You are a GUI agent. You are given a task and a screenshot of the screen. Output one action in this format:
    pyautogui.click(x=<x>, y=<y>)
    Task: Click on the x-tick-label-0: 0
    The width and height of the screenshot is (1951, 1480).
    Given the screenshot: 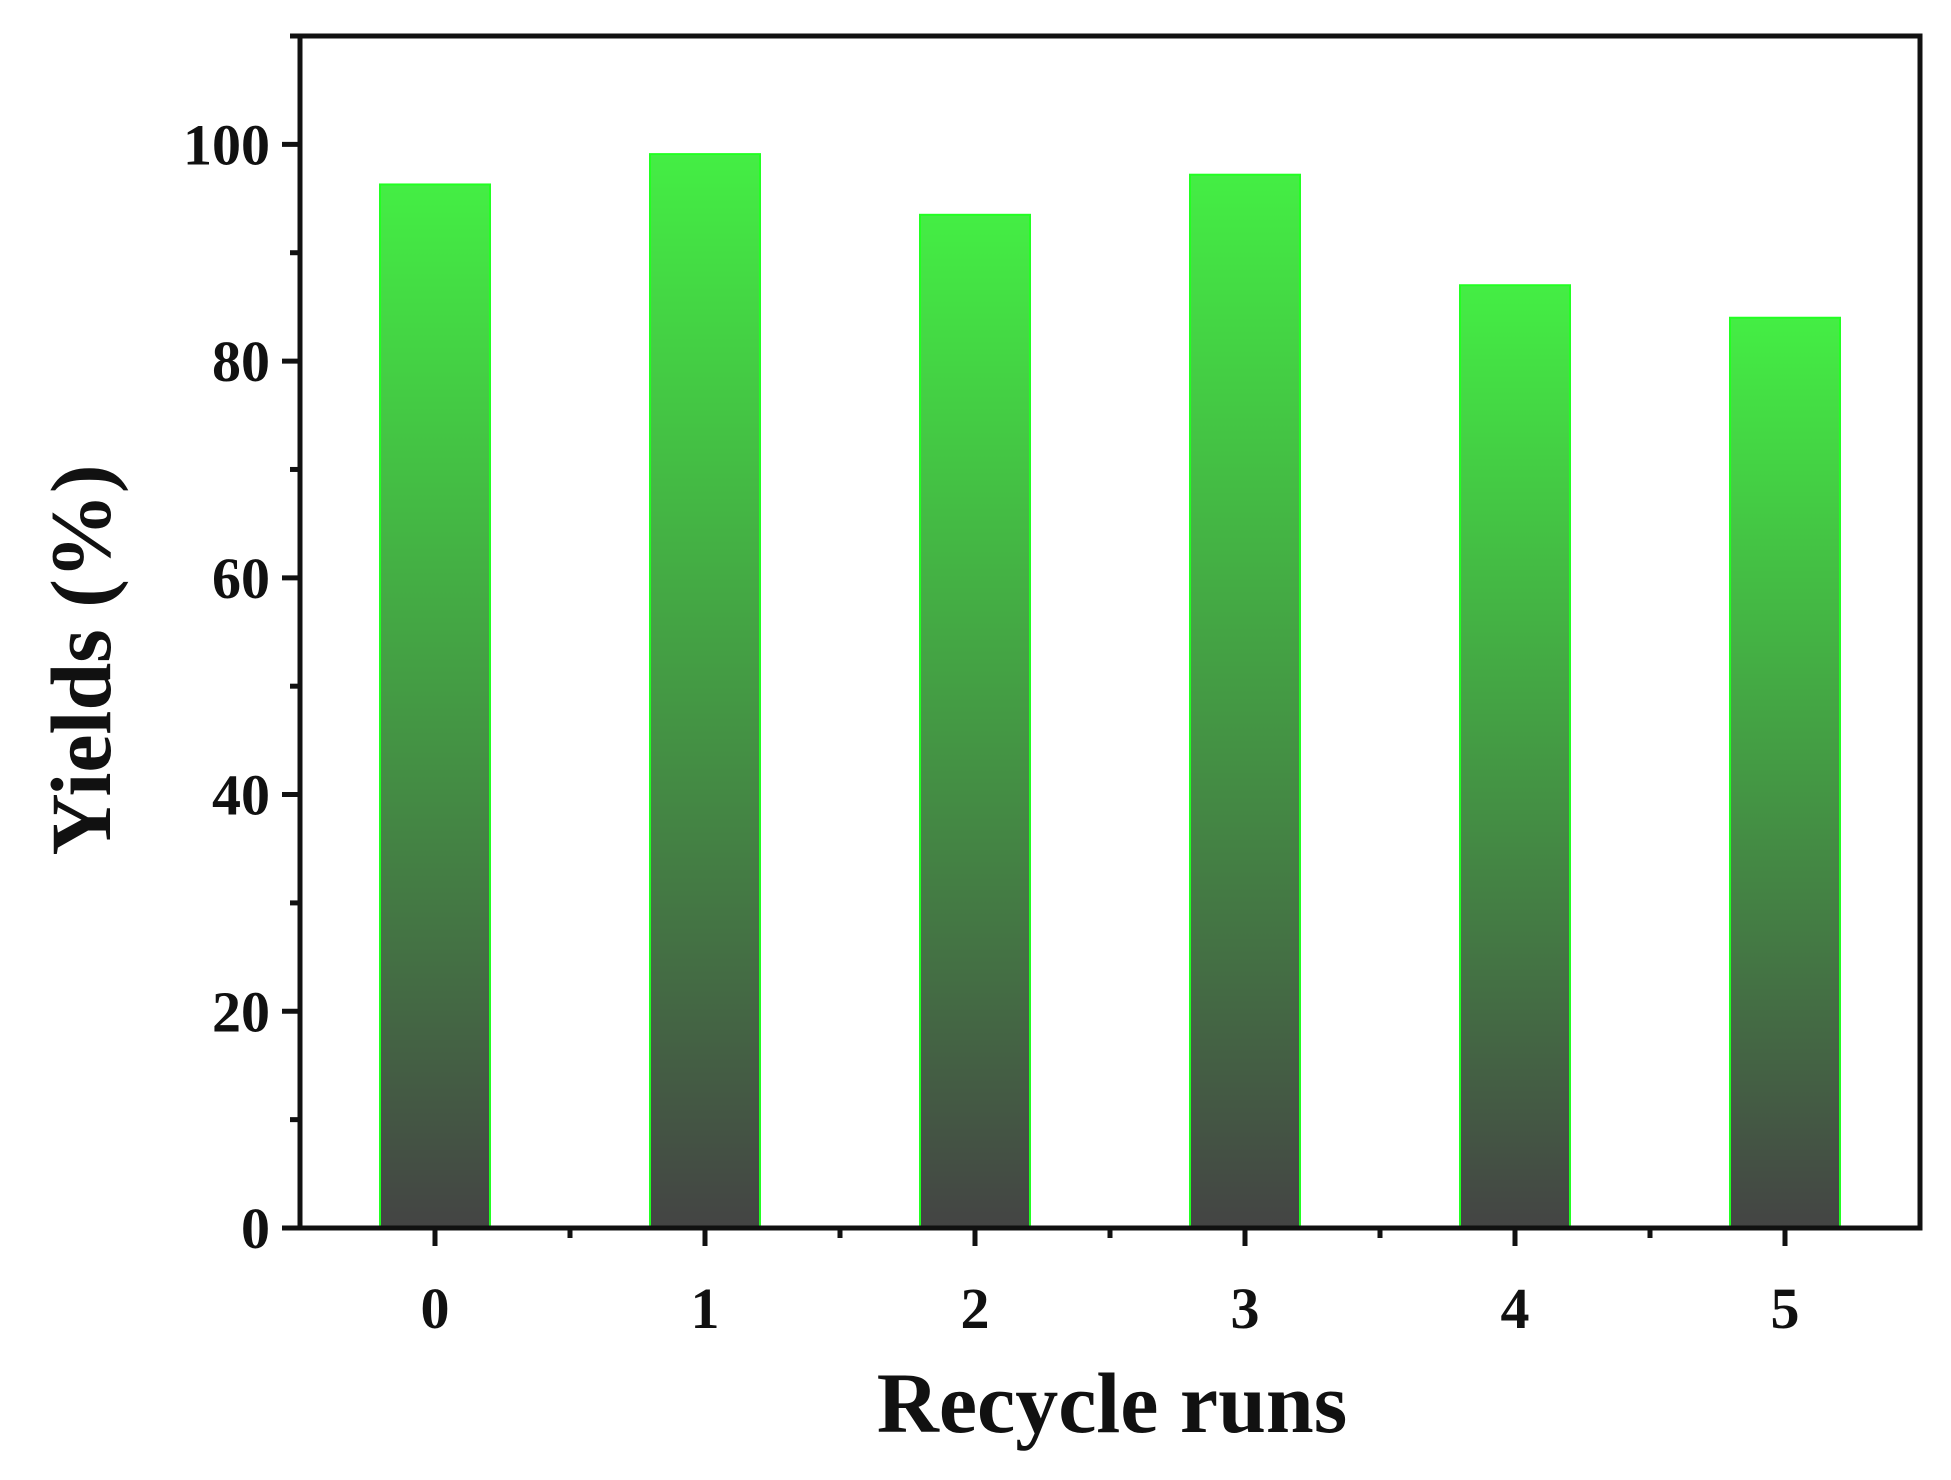 What is the action you would take?
    pyautogui.click(x=435, y=1308)
    